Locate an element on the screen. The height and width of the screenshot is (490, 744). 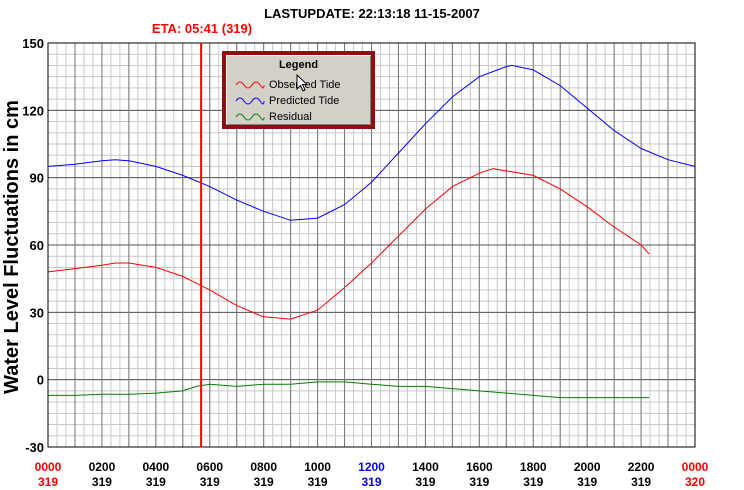
x-tick-time-label: 0200 is located at coordinates (102, 467).